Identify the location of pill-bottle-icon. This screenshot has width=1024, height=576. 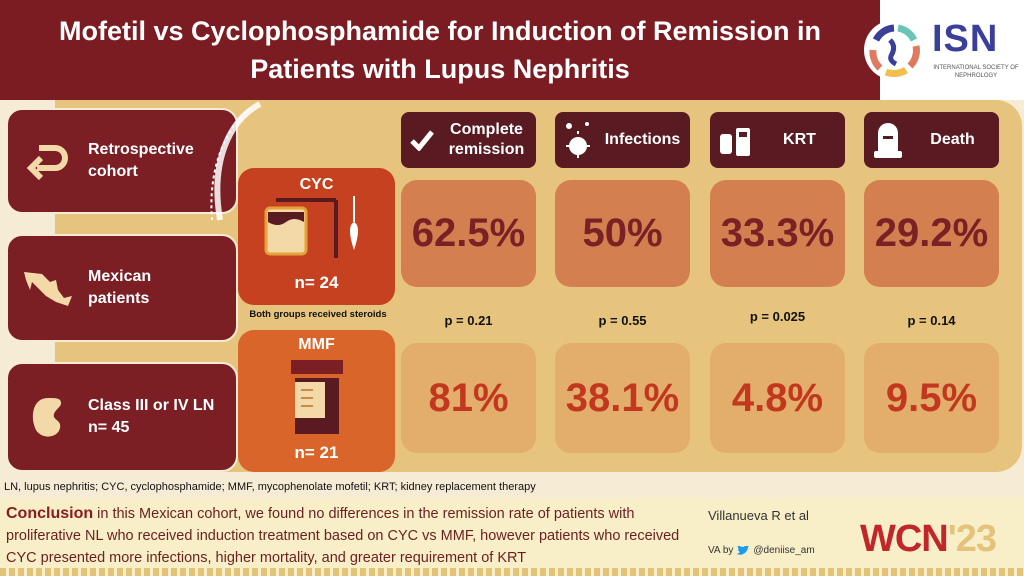
(316, 397).